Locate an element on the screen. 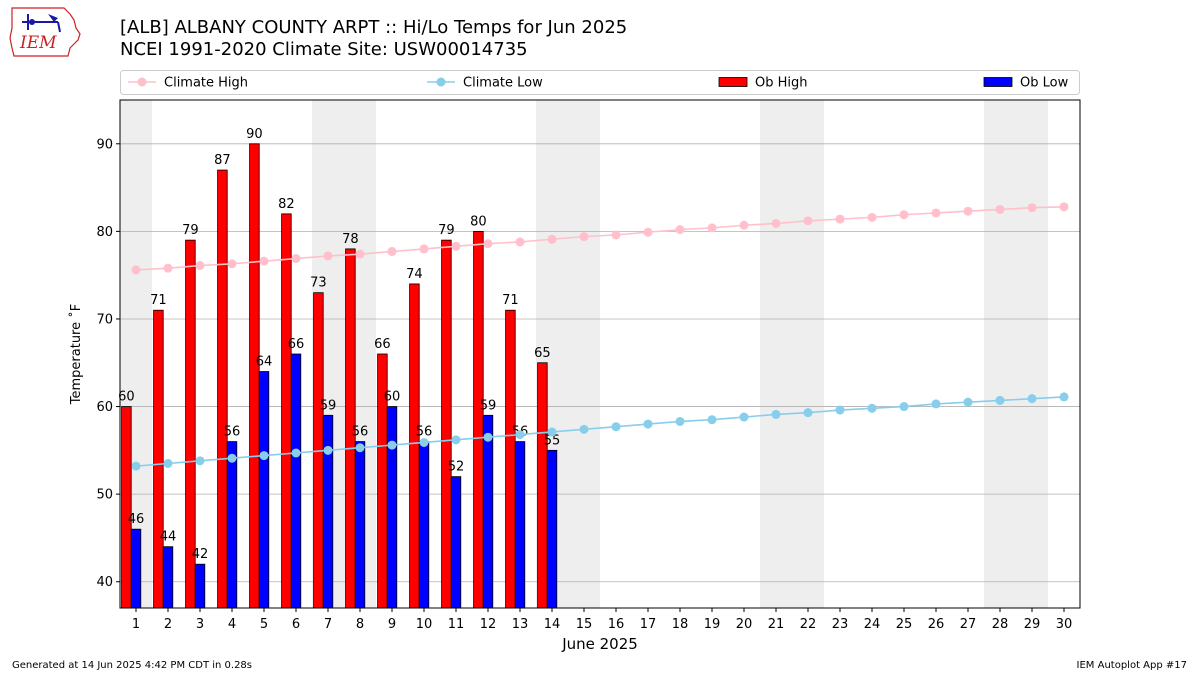 The height and width of the screenshot is (675, 1200). x-tick-label: 3 is located at coordinates (200, 624).